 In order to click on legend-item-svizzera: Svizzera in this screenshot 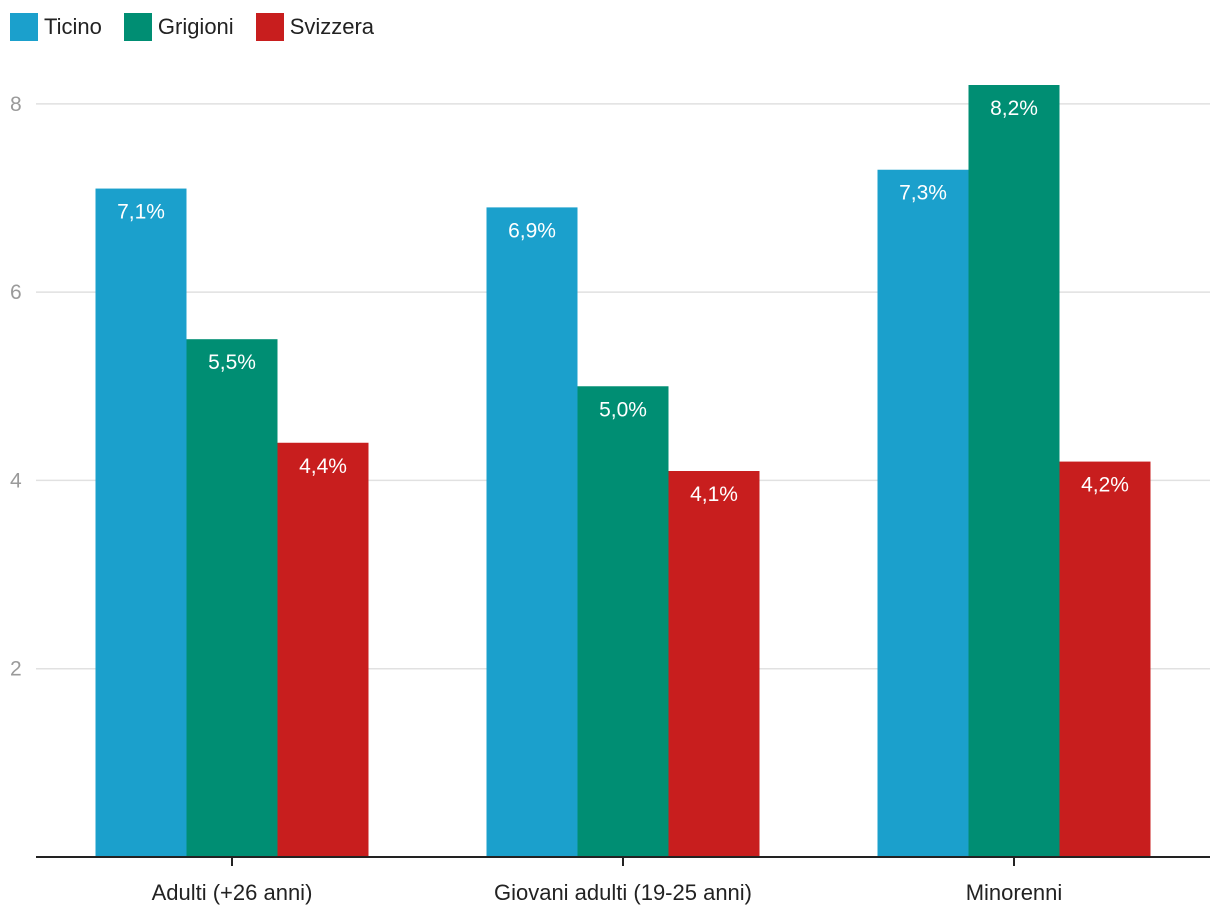, I will do `click(315, 27)`.